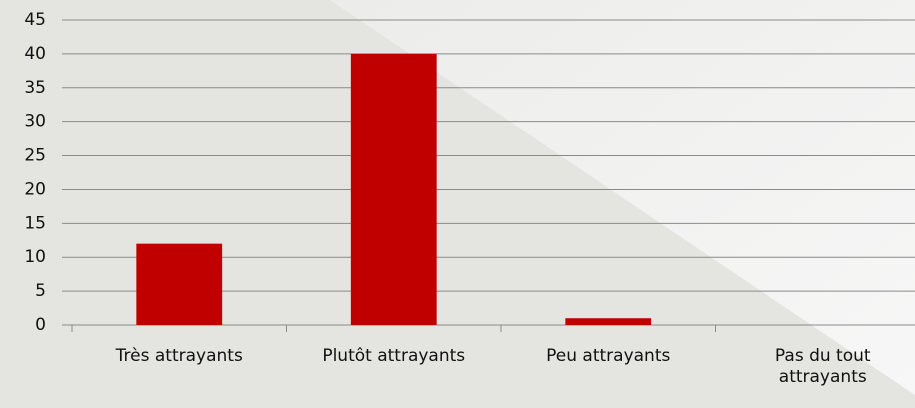  What do you see at coordinates (35, 54) in the screenshot?
I see `y-tick-label: 40` at bounding box center [35, 54].